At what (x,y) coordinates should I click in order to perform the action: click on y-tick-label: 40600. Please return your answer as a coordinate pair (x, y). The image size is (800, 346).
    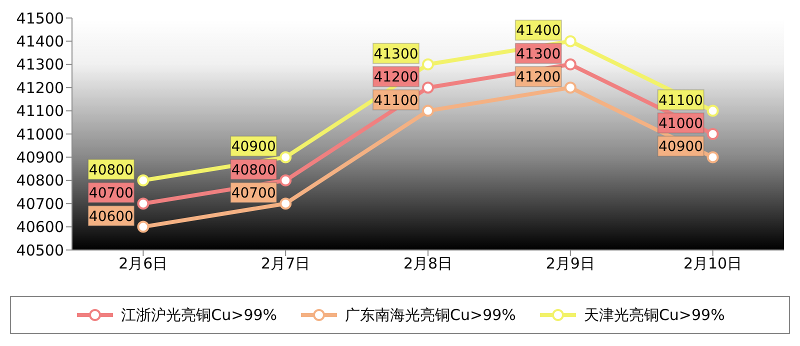
    Looking at the image, I should click on (40, 227).